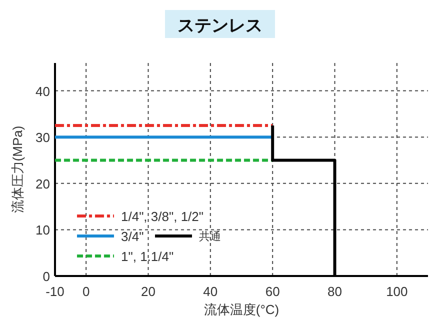 The image size is (440, 324). Describe the element at coordinates (55, 291) in the screenshot. I see `x-tick-label: -10` at that location.